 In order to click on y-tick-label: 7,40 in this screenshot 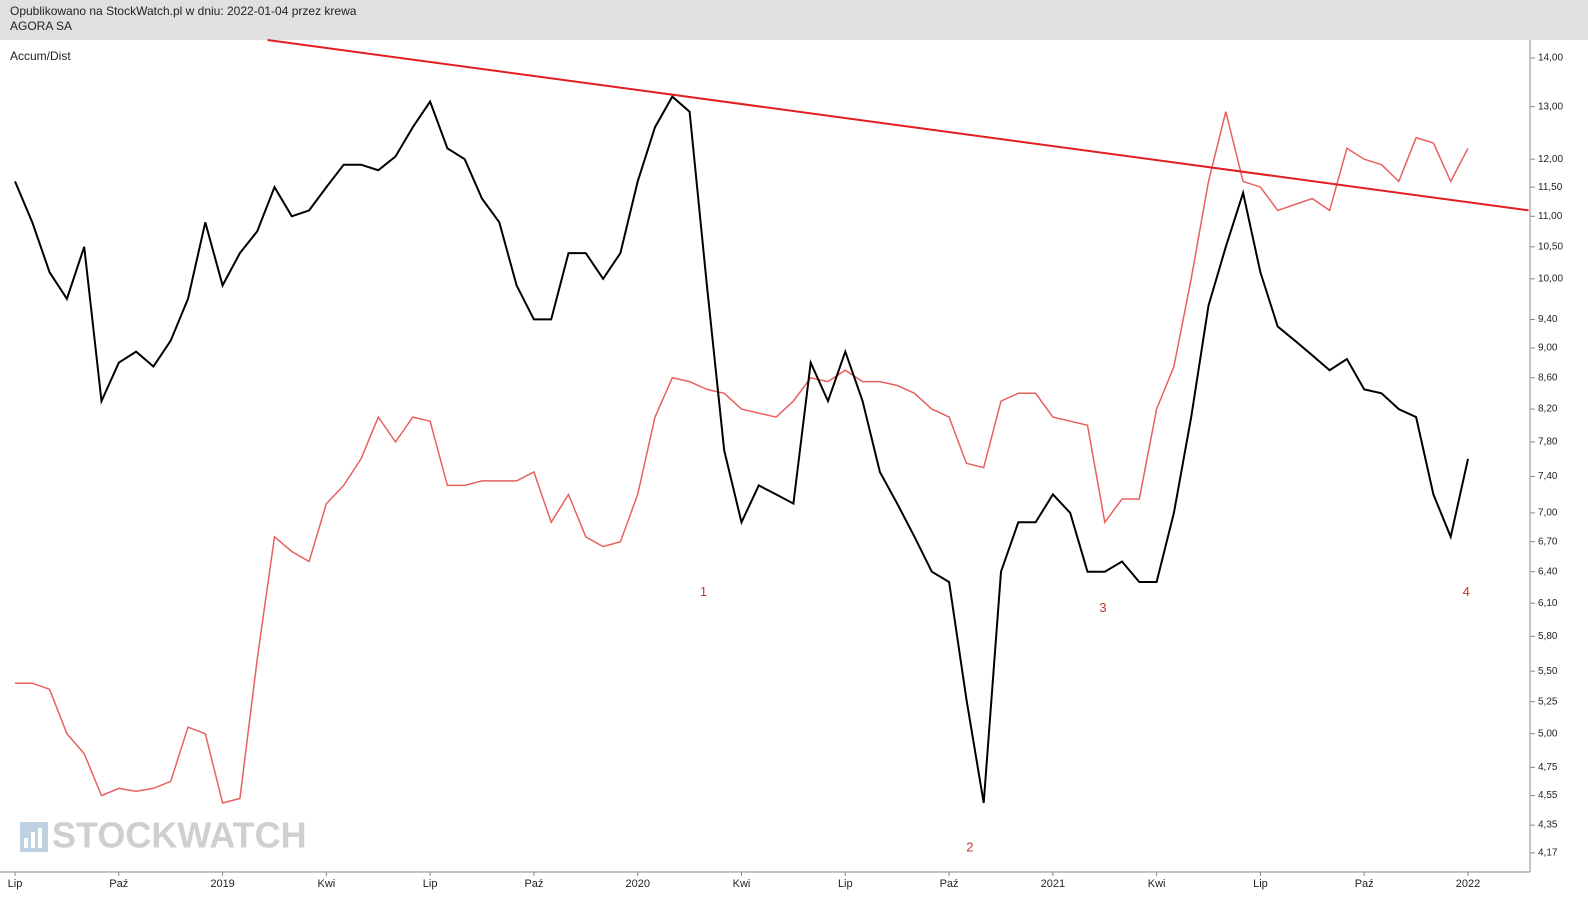, I will do `click(1548, 476)`.